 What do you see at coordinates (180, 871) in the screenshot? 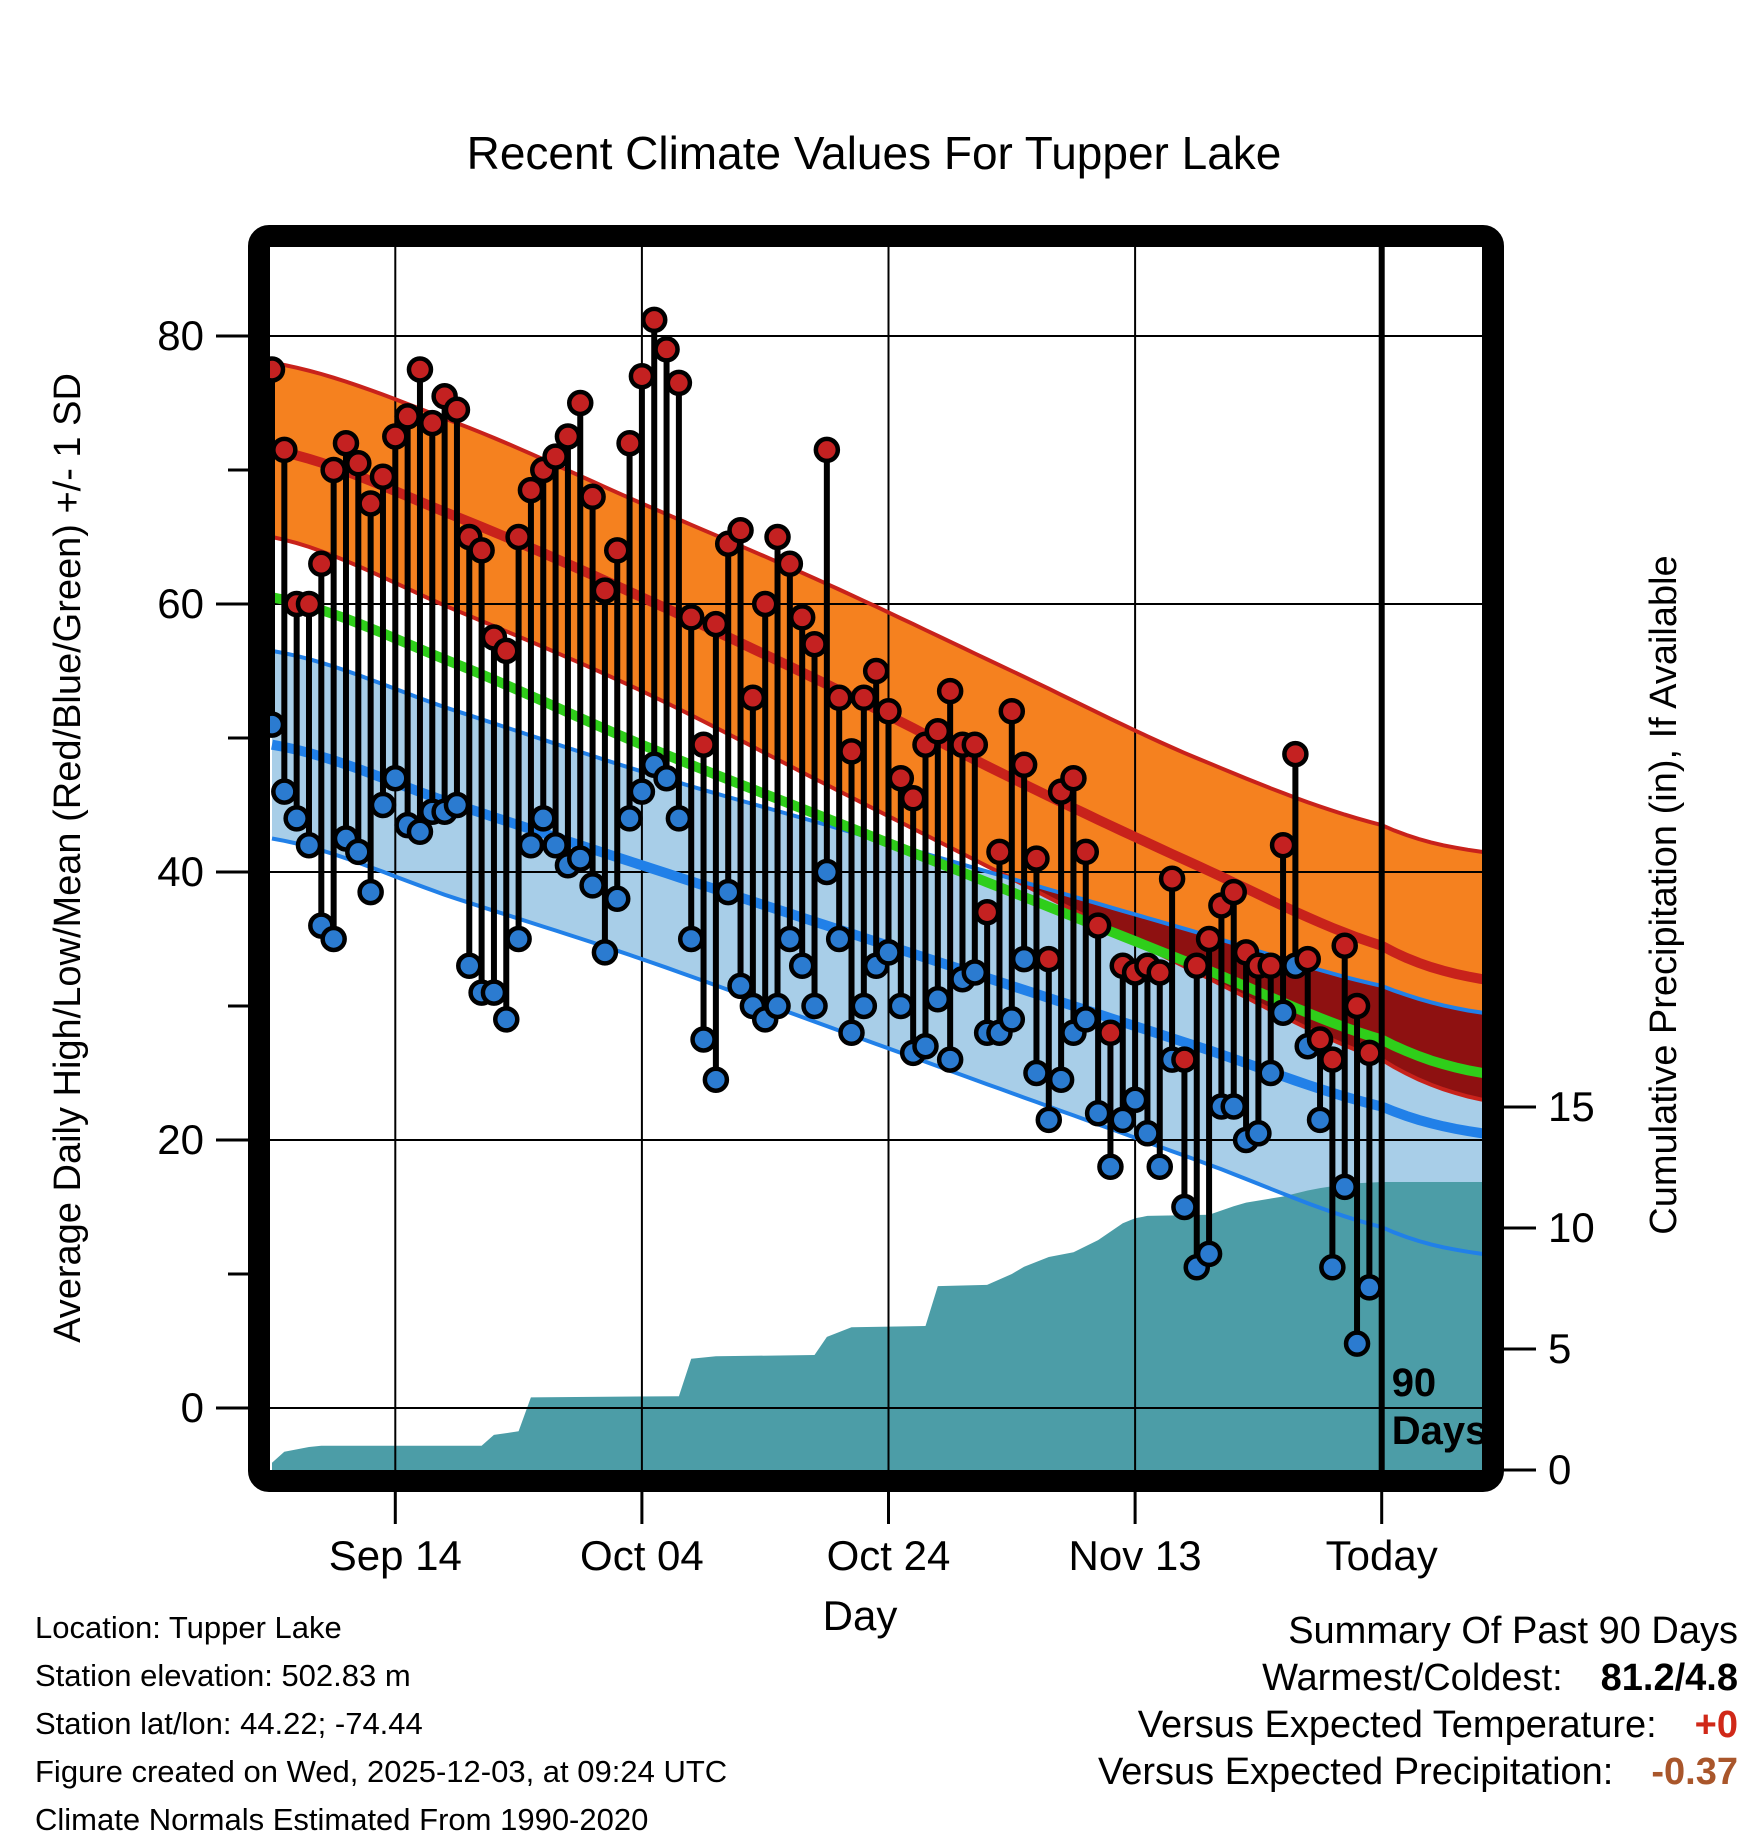
I see `y-left-tick-label: 40` at bounding box center [180, 871].